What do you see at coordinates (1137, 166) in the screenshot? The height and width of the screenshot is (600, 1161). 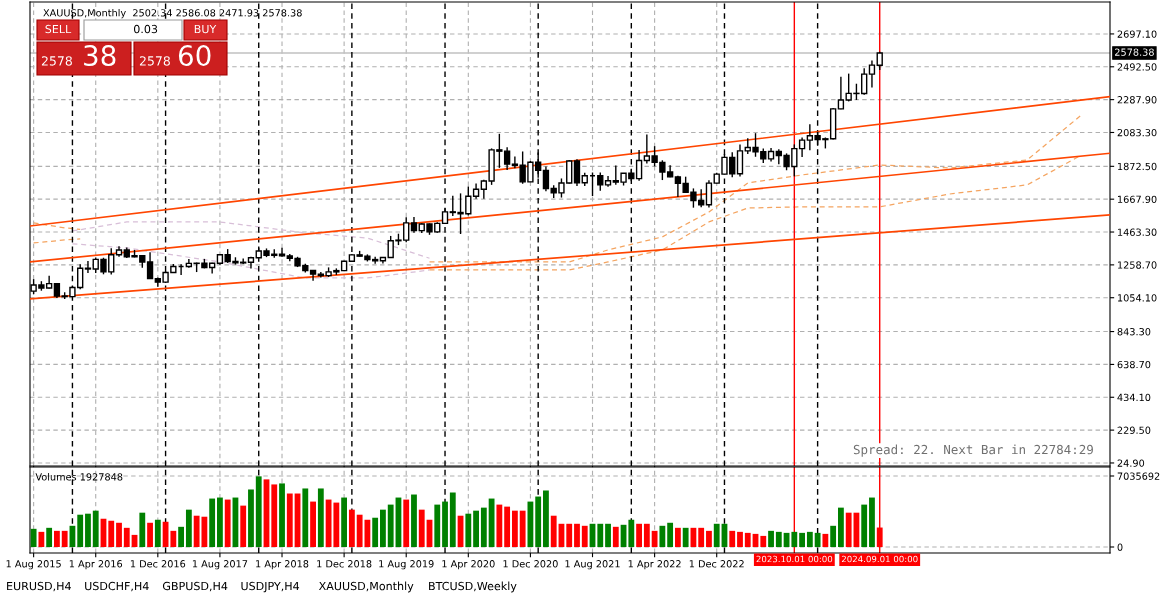 I see `y-tick-label: 1872.50` at bounding box center [1137, 166].